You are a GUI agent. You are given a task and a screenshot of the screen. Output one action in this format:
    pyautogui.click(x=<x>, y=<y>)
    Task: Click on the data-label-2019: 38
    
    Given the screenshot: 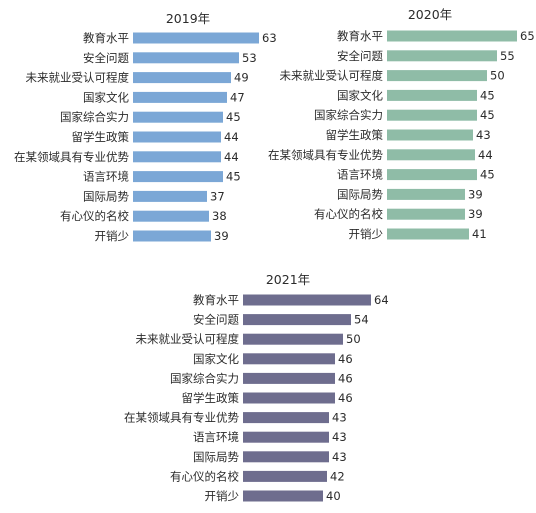 What is the action you would take?
    pyautogui.click(x=219, y=216)
    